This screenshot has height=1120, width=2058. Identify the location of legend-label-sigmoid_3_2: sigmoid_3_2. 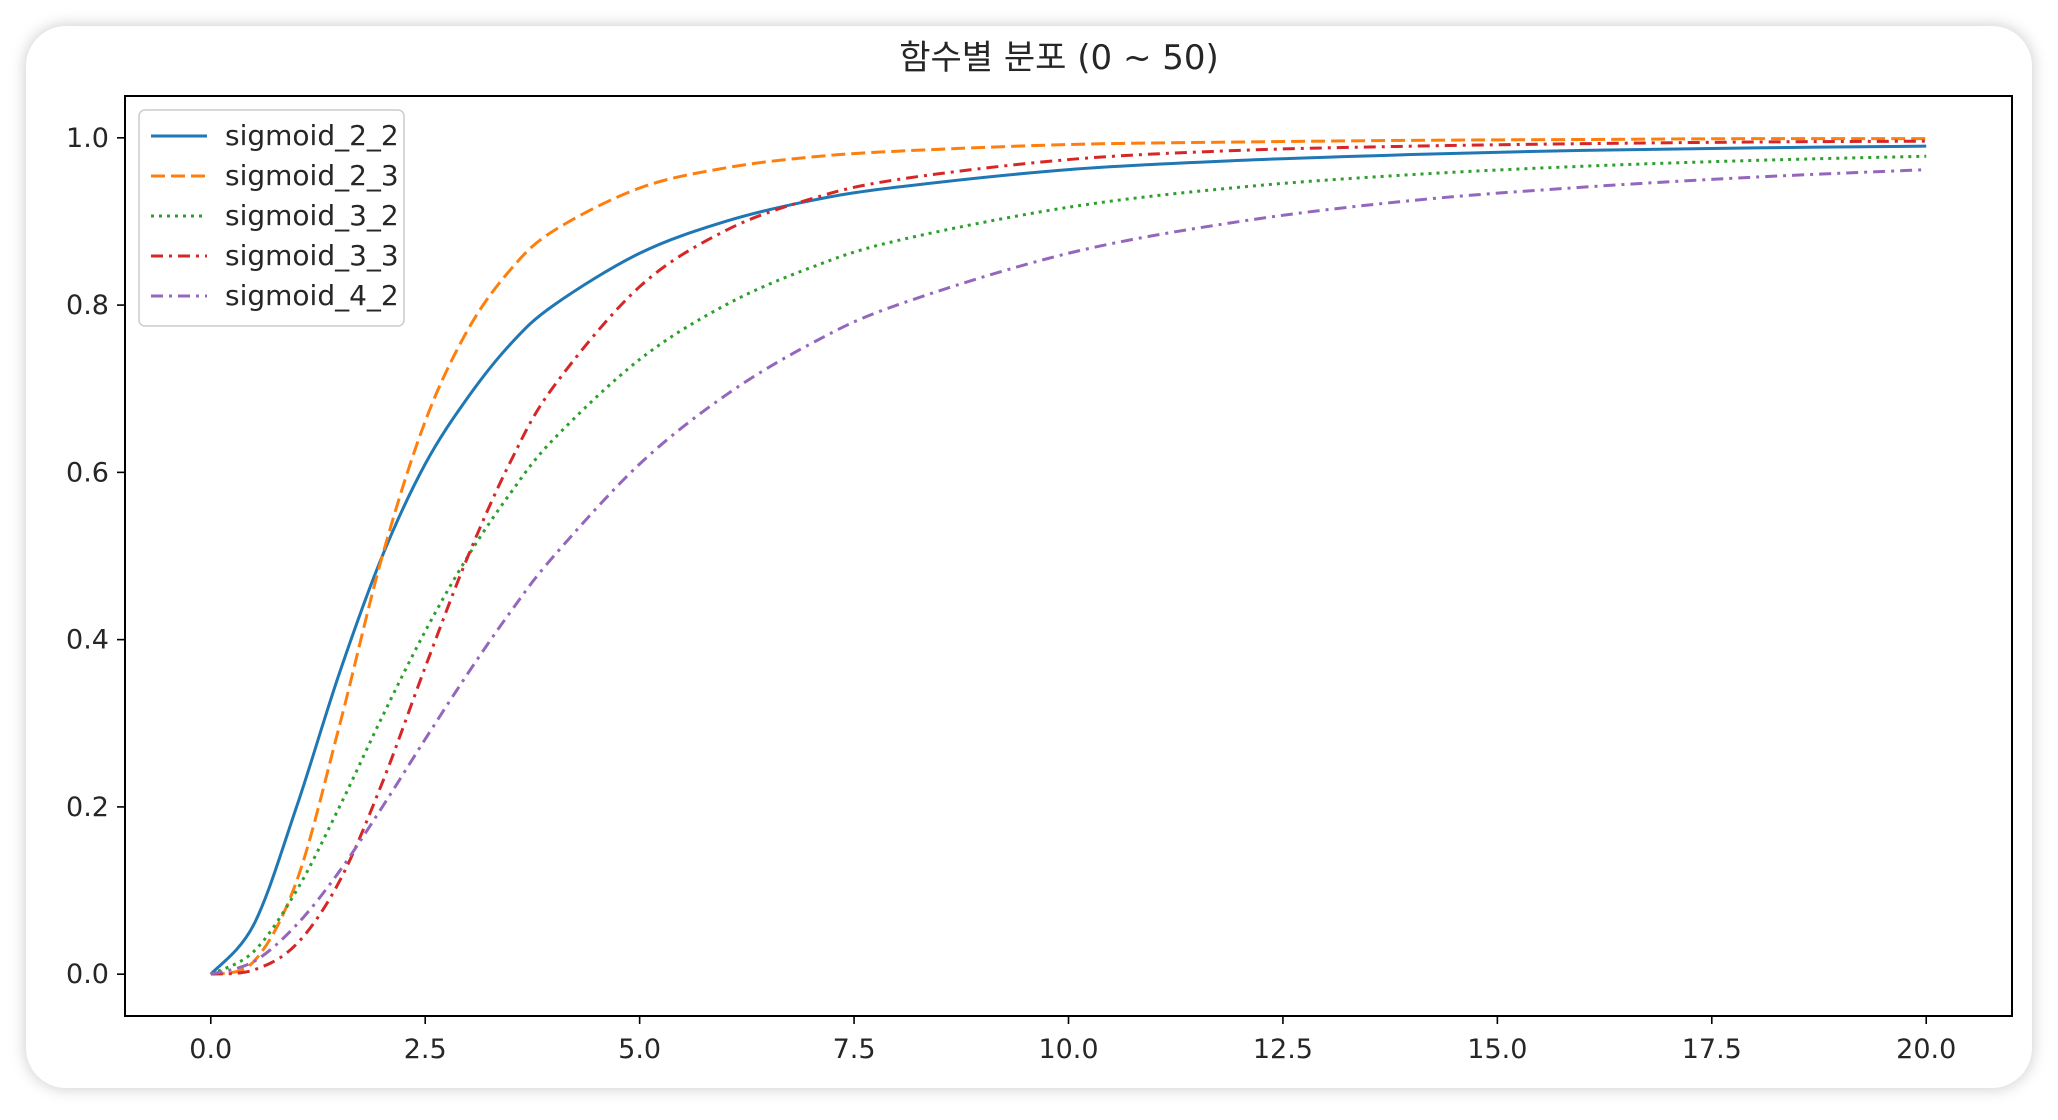
(312, 215).